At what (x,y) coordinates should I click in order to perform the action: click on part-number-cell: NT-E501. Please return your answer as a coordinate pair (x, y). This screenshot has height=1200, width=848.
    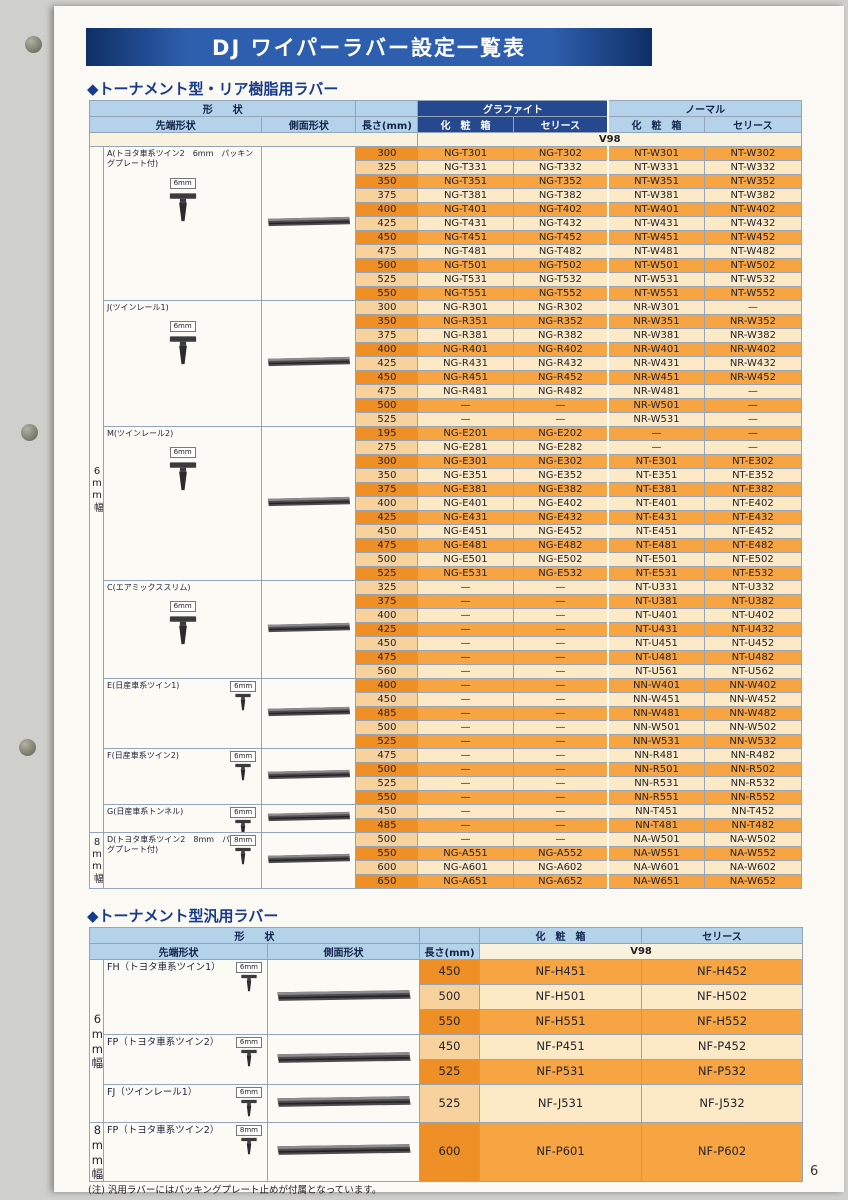
    Looking at the image, I should click on (656, 559).